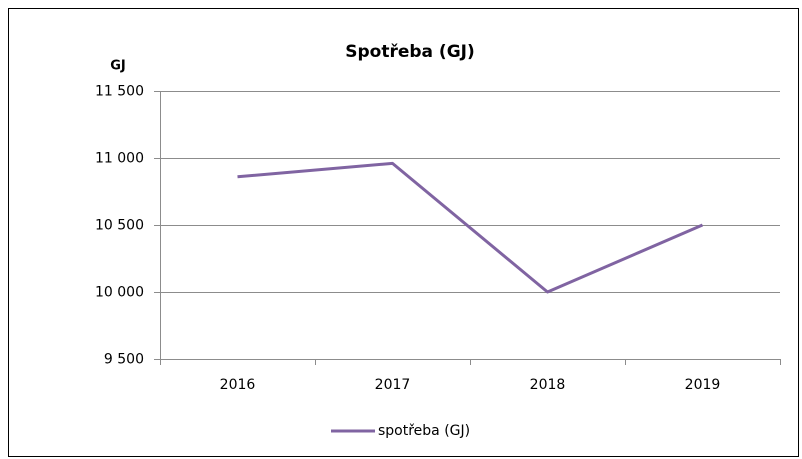 Image resolution: width=802 pixels, height=459 pixels. I want to click on y-tick-label: 10 500, so click(119, 226).